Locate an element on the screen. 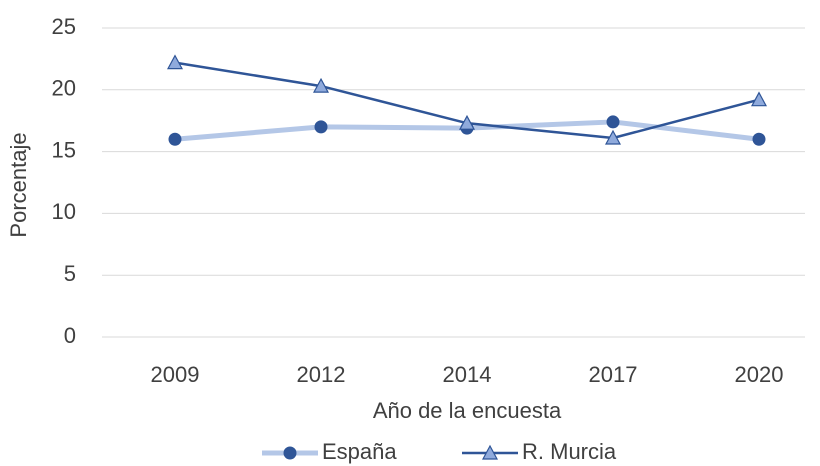  y-tick-label: 15 is located at coordinates (64, 149).